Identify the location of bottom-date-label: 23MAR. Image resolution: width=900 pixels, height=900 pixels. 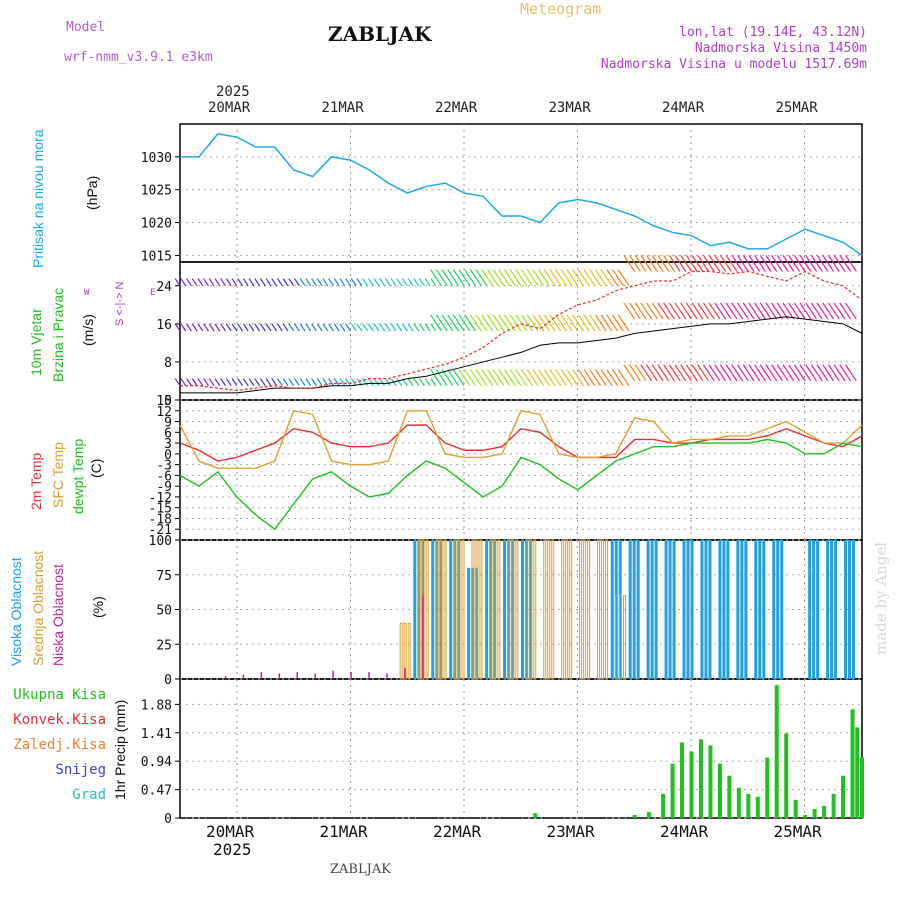
(570, 831).